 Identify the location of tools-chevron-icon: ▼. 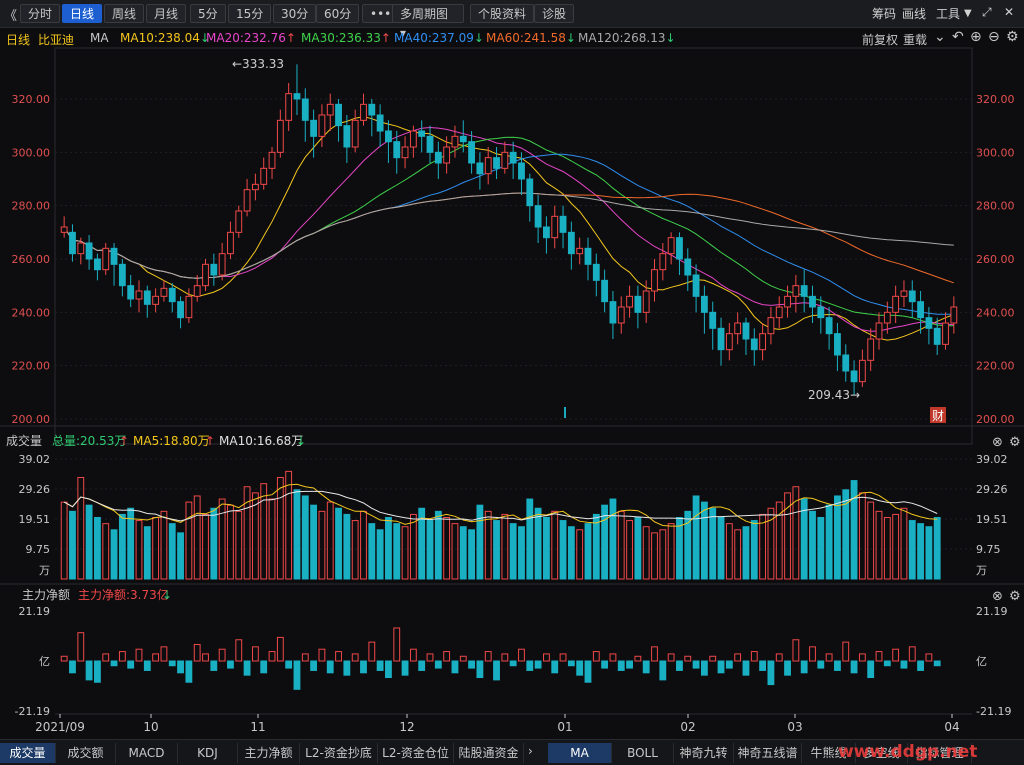
(968, 13).